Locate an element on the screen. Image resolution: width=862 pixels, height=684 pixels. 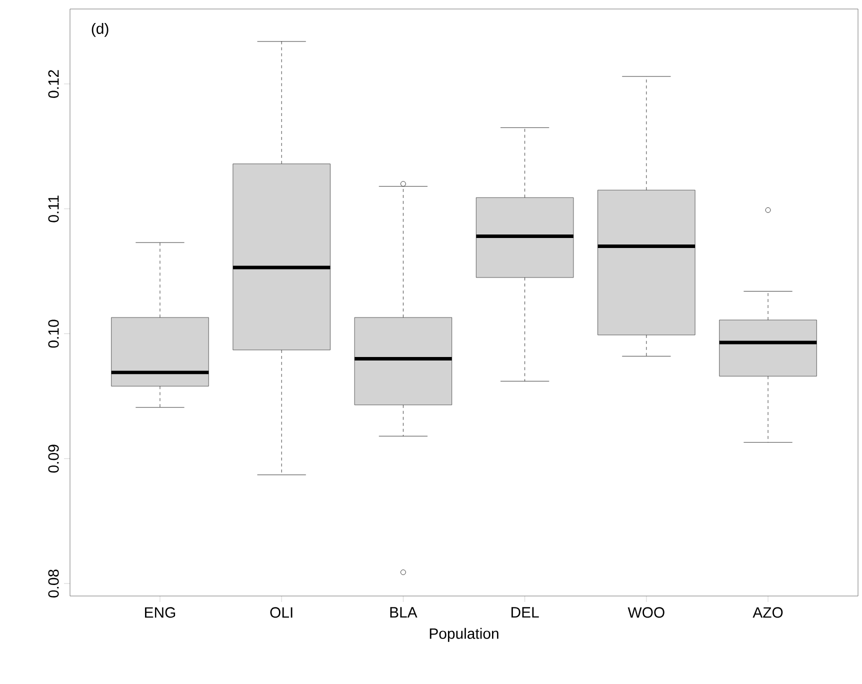
x-tick-label: BLA is located at coordinates (404, 612).